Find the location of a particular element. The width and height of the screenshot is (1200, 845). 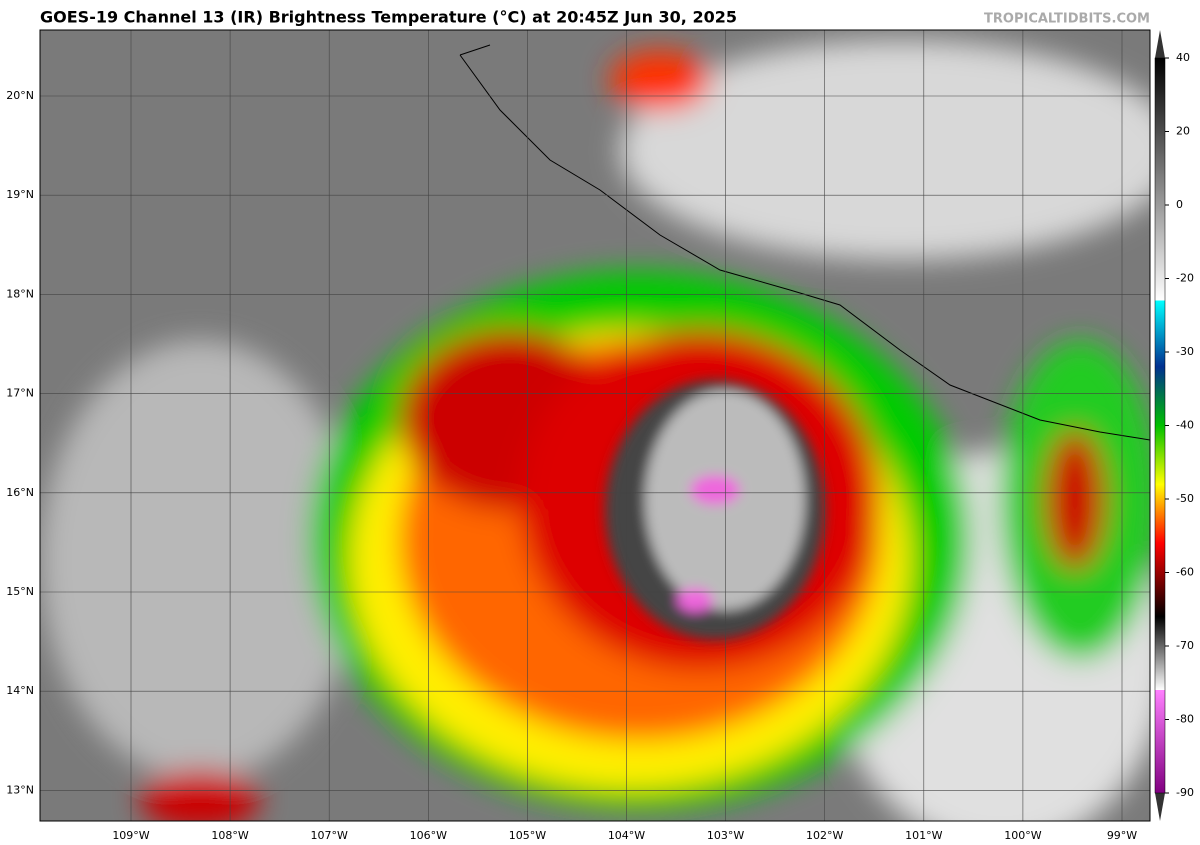

lon-label: 106°W is located at coordinates (428, 835).